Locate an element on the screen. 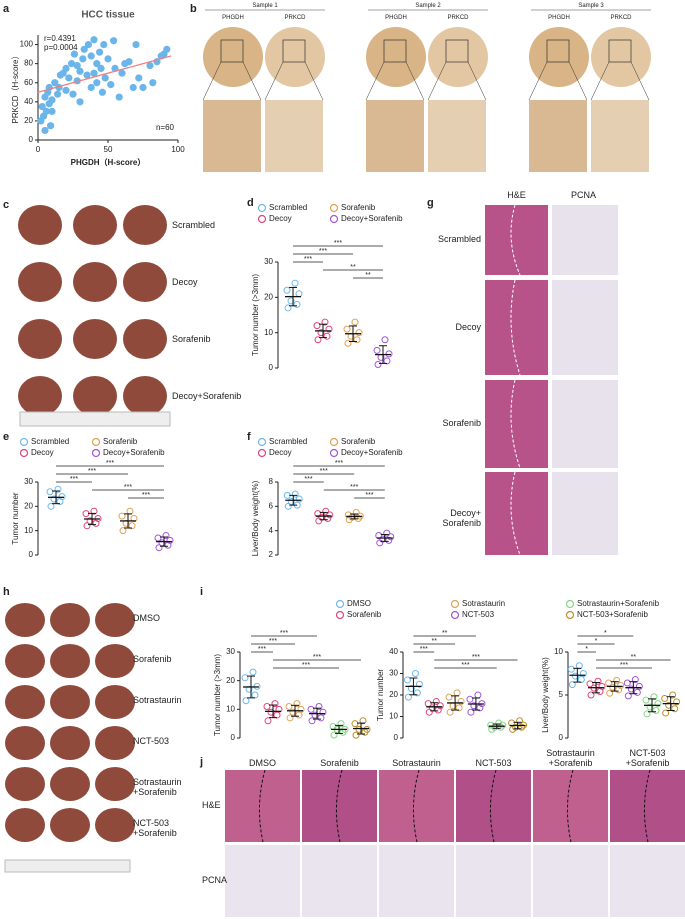 The width and height of the screenshot is (685, 919). he-image is located at coordinates (516, 240).